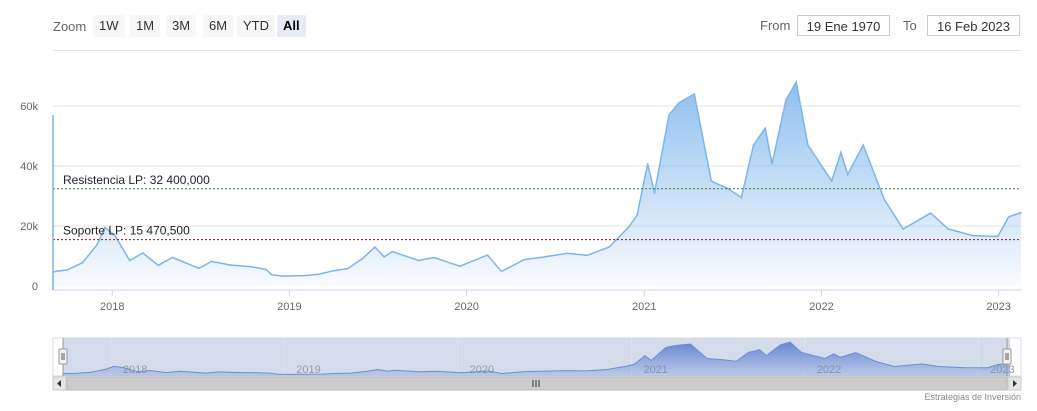  What do you see at coordinates (289, 307) in the screenshot?
I see `x-tick-label: 2019` at bounding box center [289, 307].